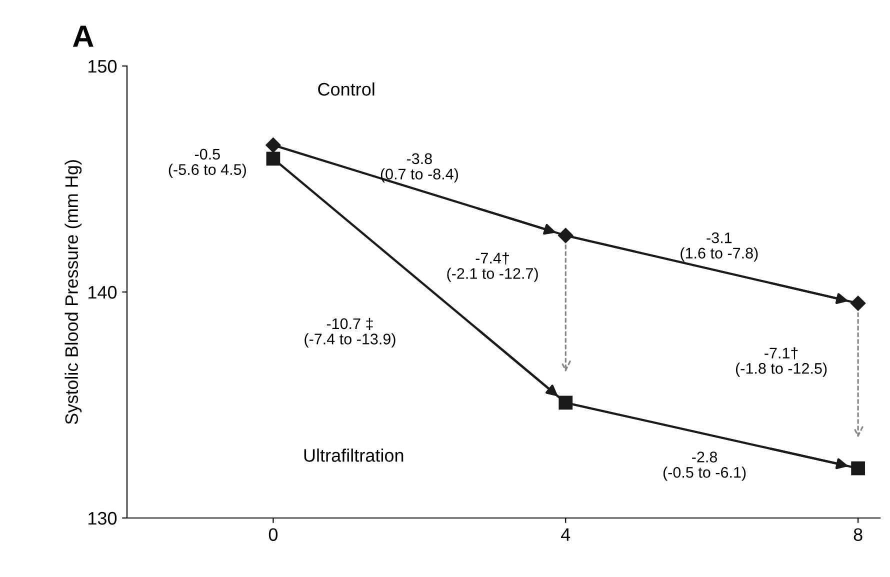 The height and width of the screenshot is (577, 890). What do you see at coordinates (419, 167) in the screenshot?
I see `annotation: -3.8 (0.7 to -8.4)` at bounding box center [419, 167].